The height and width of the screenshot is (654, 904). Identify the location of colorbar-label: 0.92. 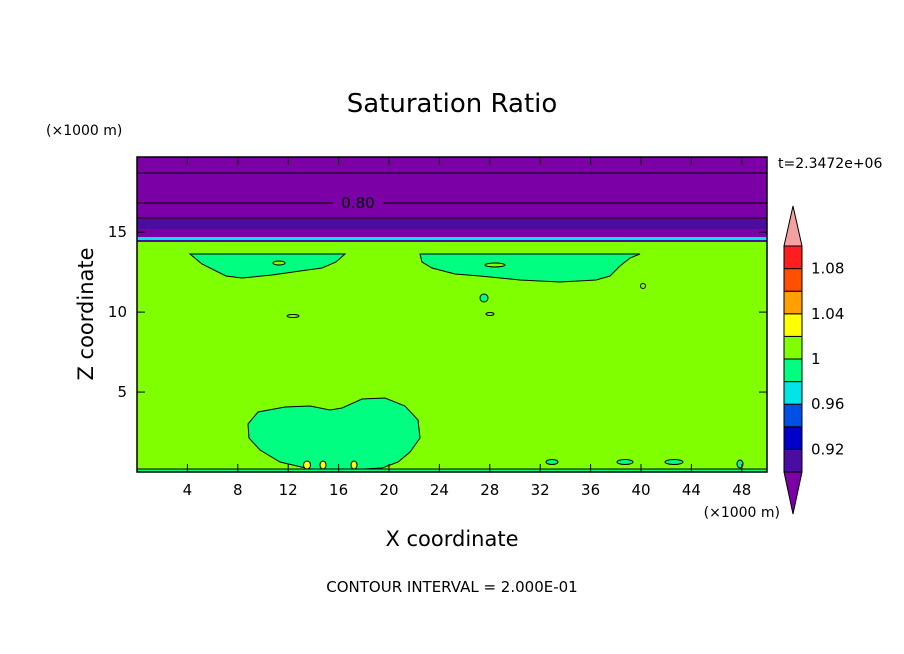
(827, 449).